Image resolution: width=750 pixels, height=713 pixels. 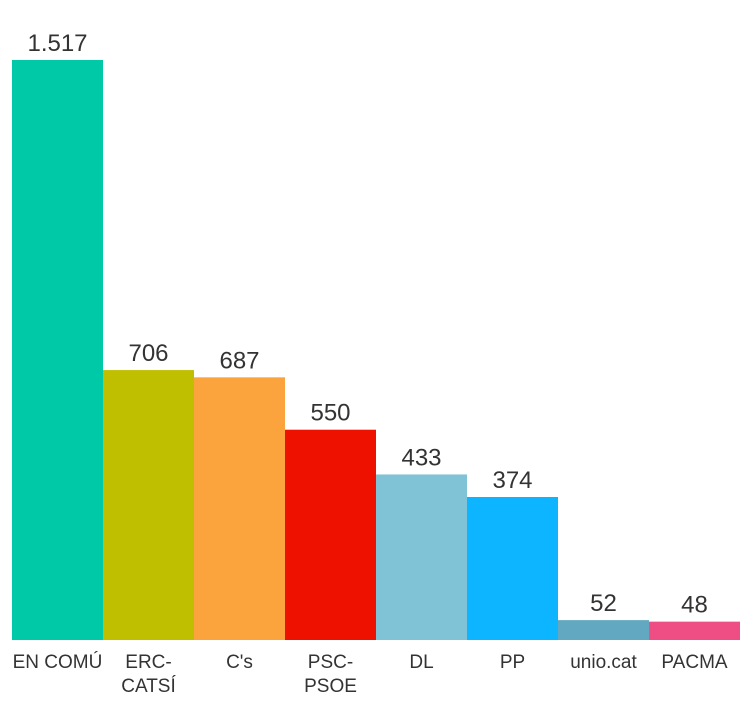 I want to click on category-label-0: EN COMÚ, so click(x=58, y=662).